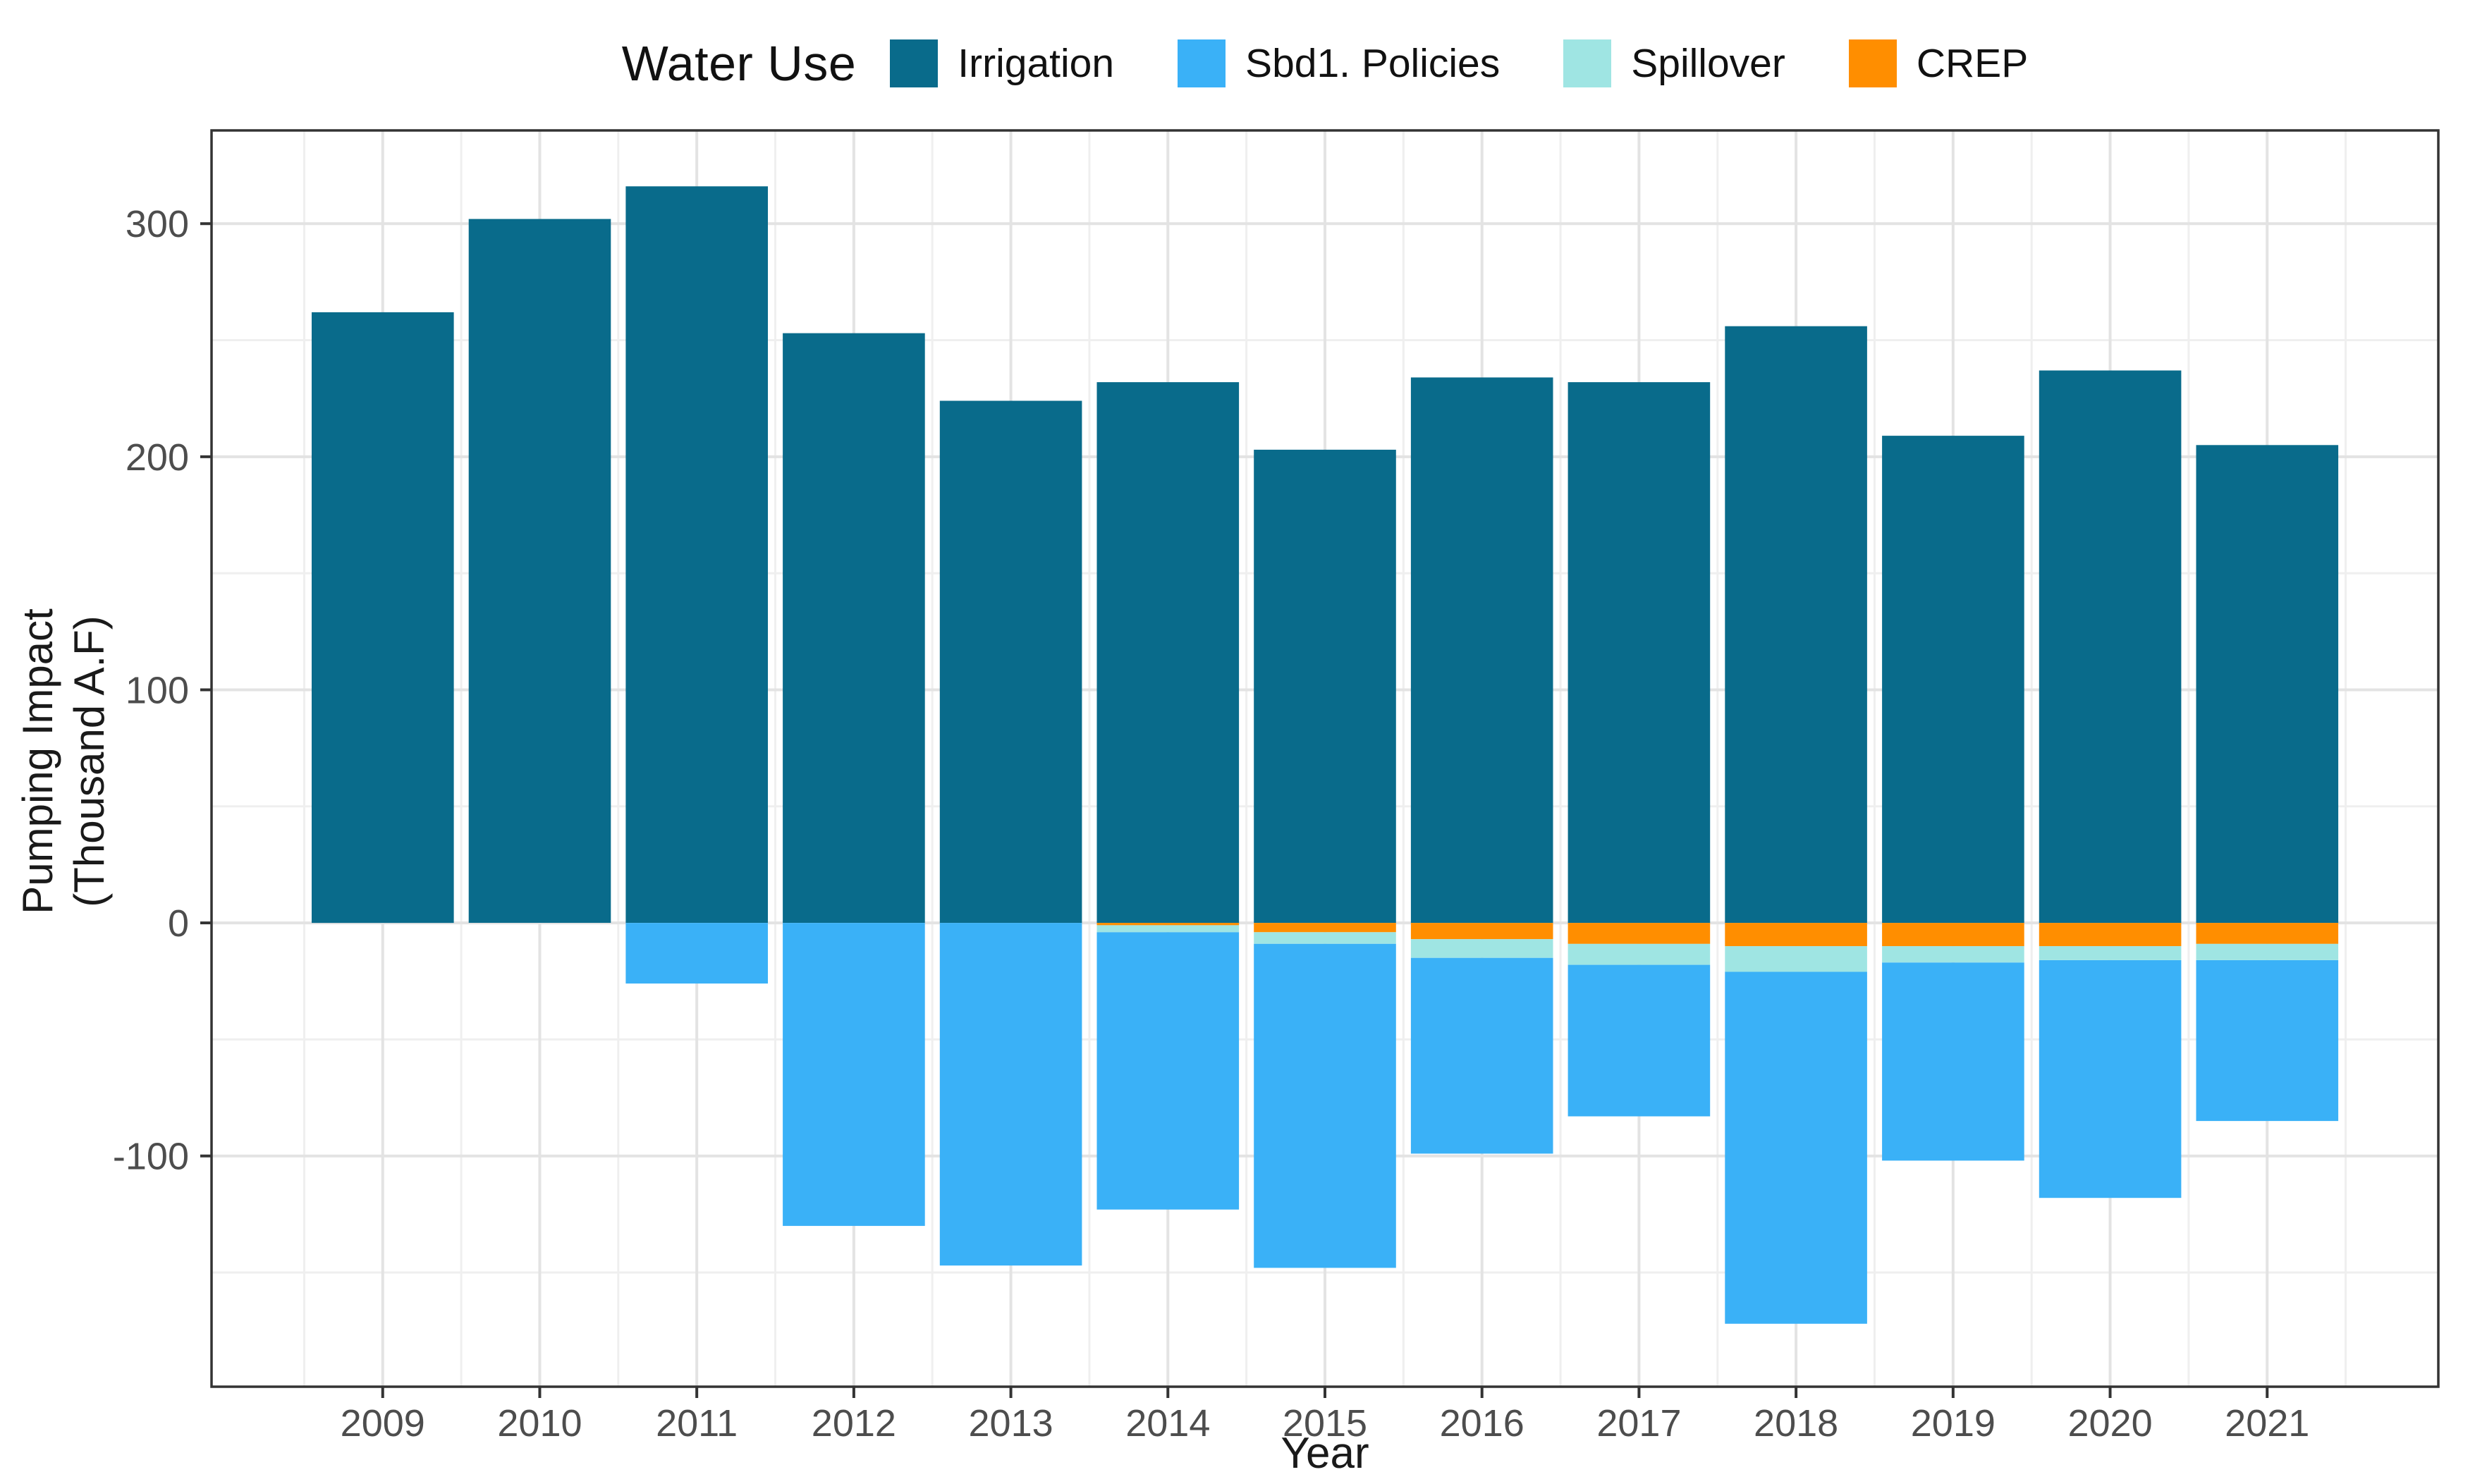  I want to click on x-tick-label: 2016, so click(1482, 1423).